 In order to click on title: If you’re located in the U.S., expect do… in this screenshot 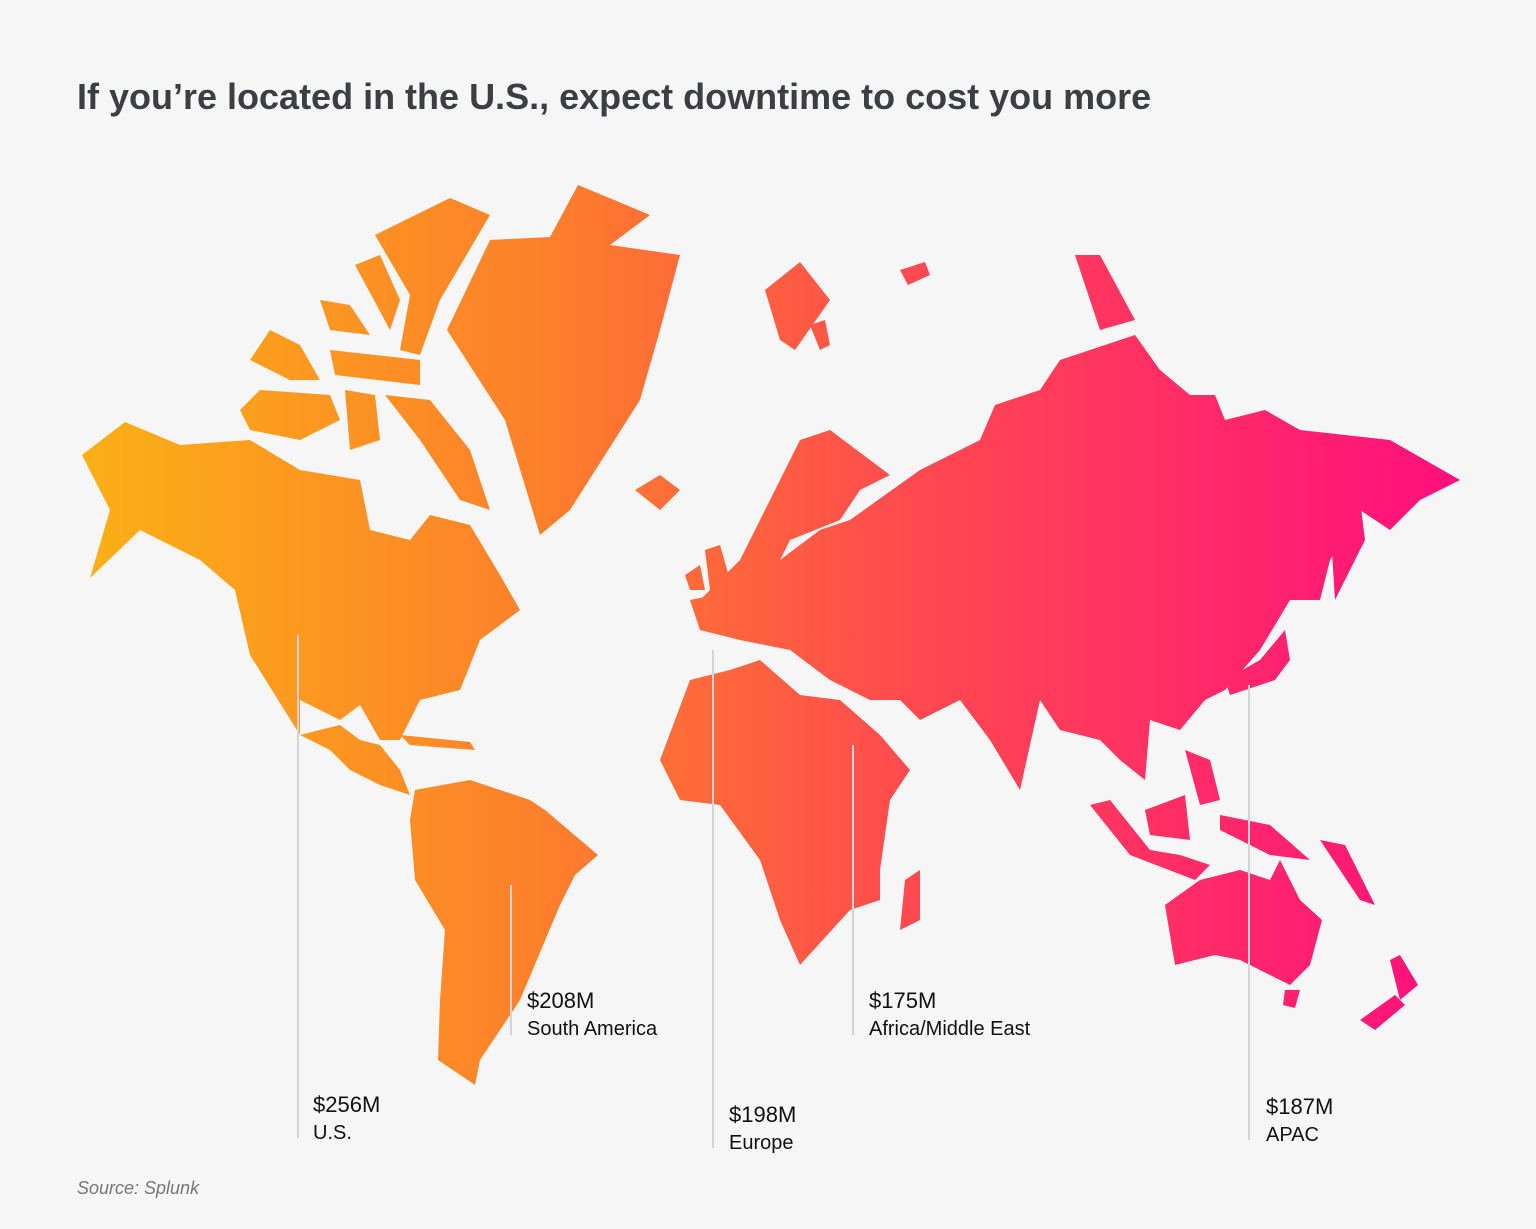, I will do `click(614, 96)`.